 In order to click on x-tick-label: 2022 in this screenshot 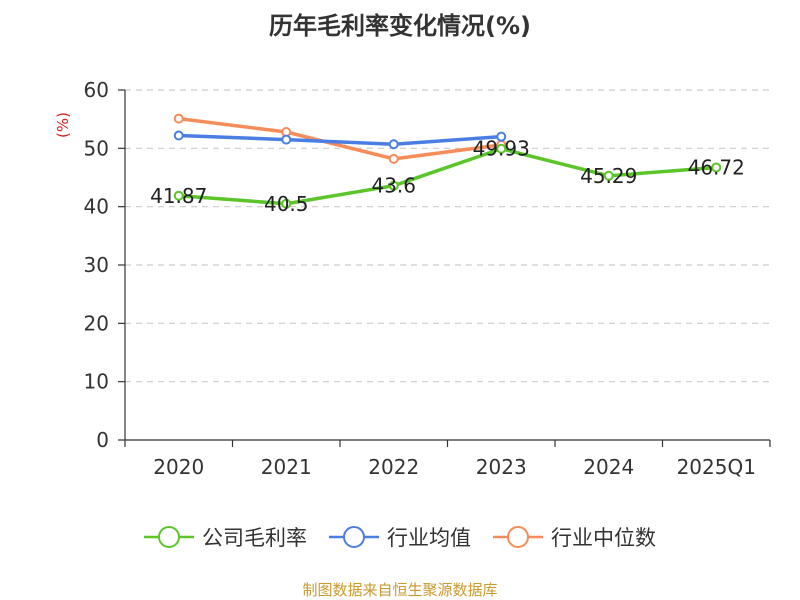, I will do `click(393, 467)`.